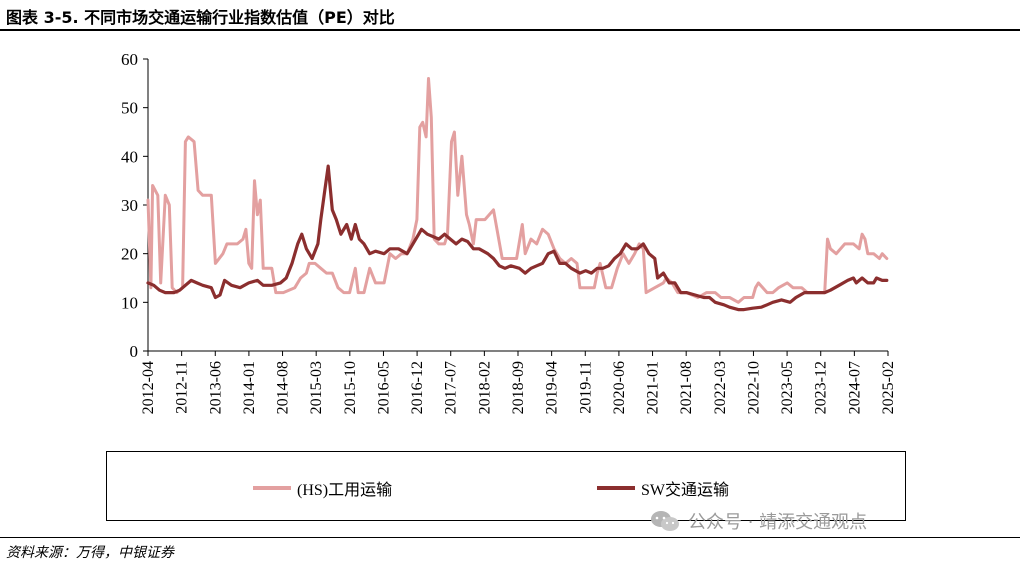 This screenshot has width=1020, height=565. What do you see at coordinates (383, 387) in the screenshot?
I see `x-tick-label: 2016-05` at bounding box center [383, 387].